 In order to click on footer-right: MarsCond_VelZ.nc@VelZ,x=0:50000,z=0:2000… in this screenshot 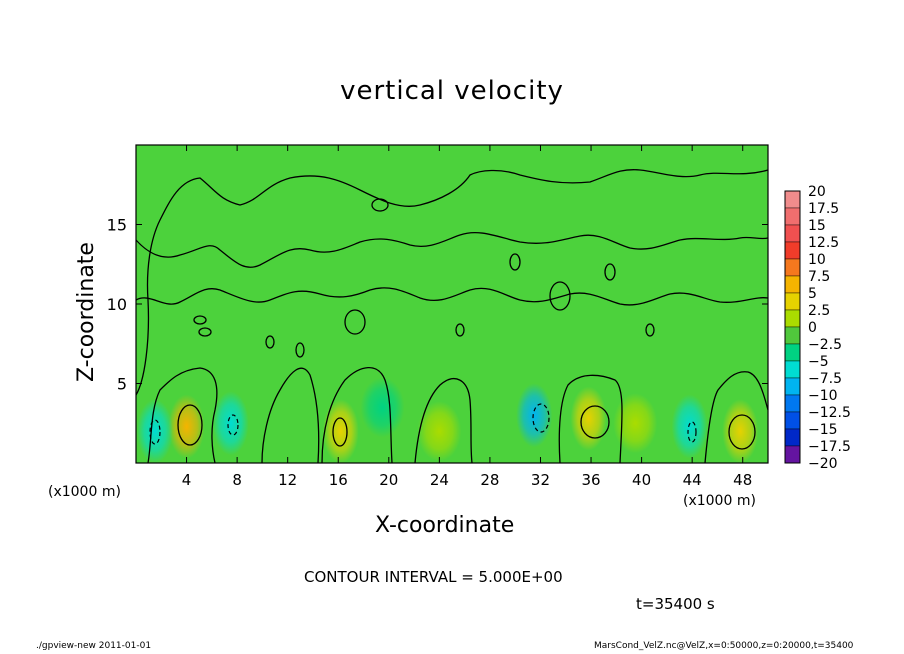, I will do `click(724, 646)`.